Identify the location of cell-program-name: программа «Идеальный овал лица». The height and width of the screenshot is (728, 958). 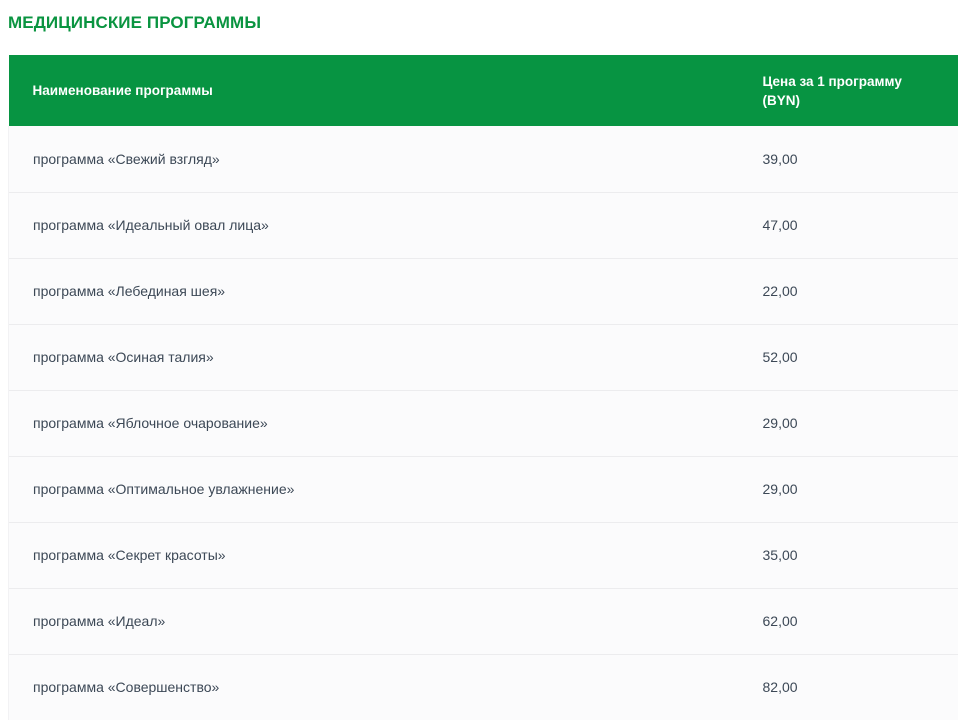
(374, 224).